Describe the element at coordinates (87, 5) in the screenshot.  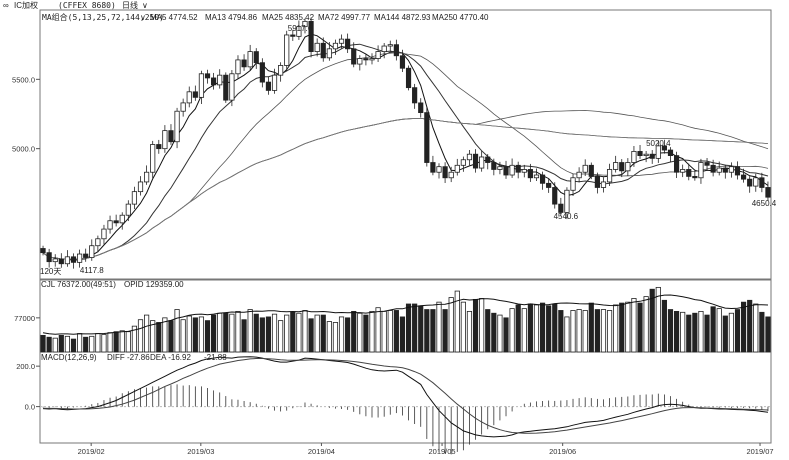
I see `exchange-label: (CFFEX 8680)` at that location.